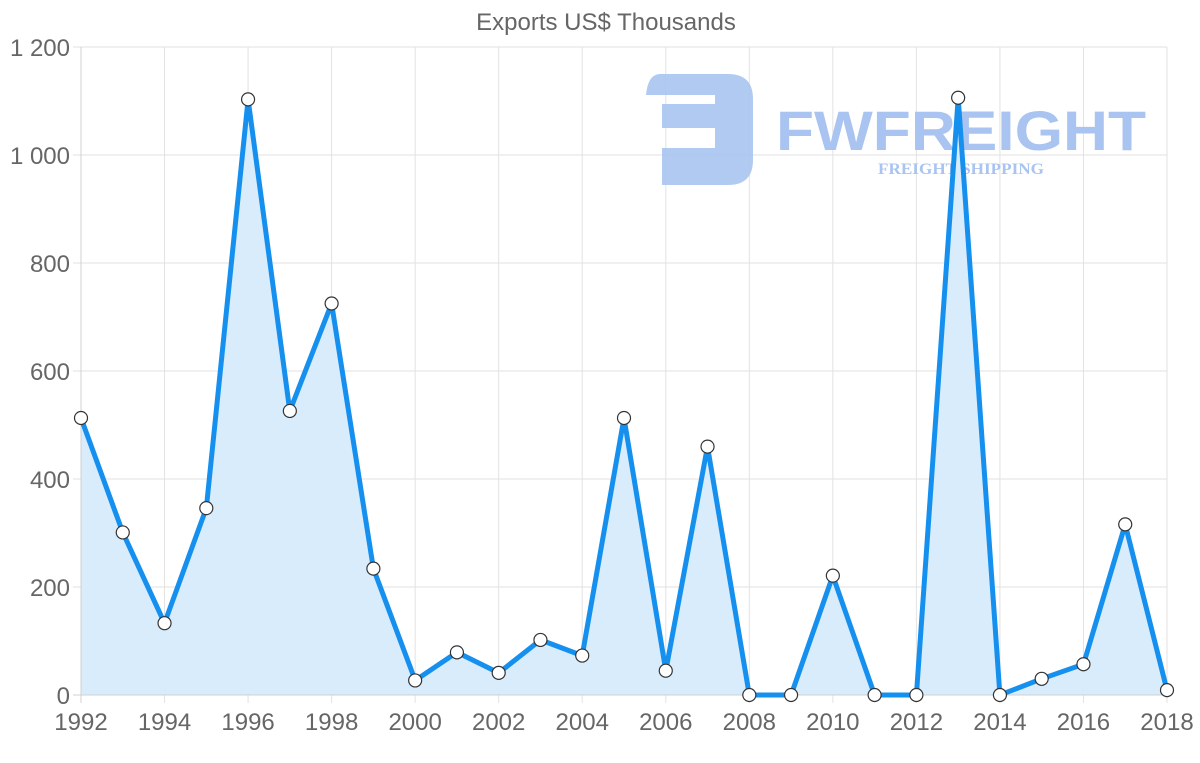  What do you see at coordinates (791, 695) in the screenshot?
I see `data-point-2009` at bounding box center [791, 695].